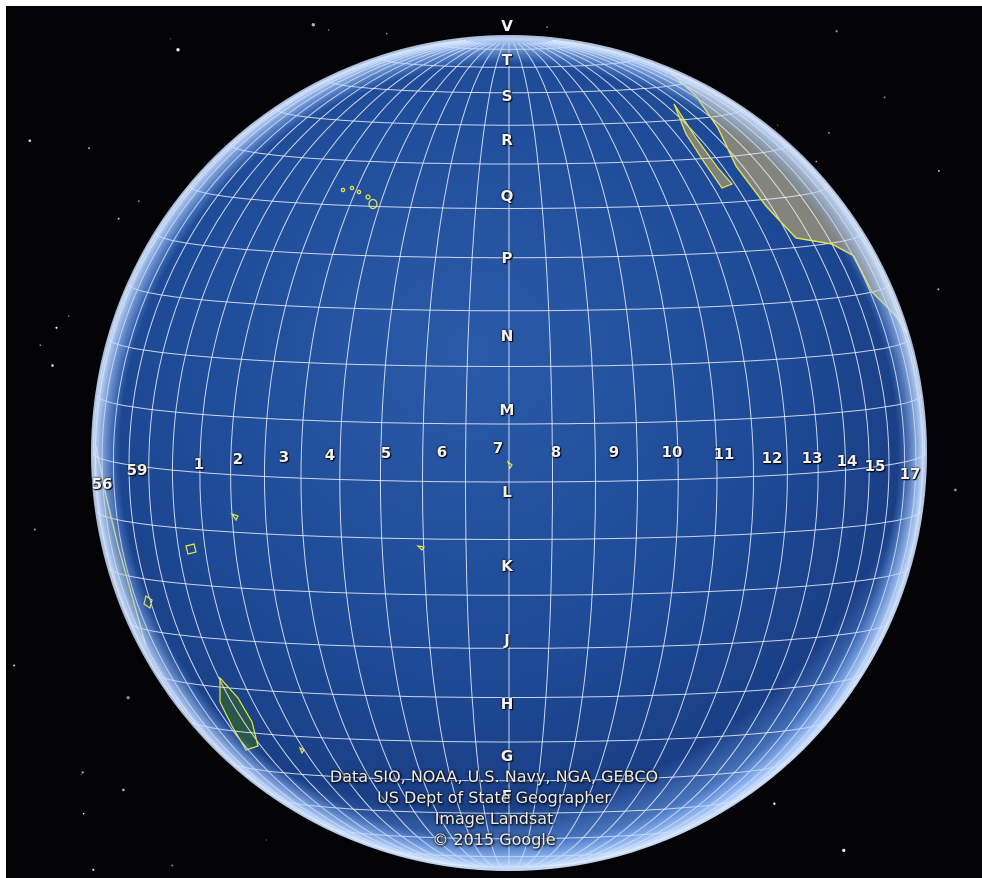 The width and height of the screenshot is (982, 878). Describe the element at coordinates (812, 458) in the screenshot. I see `utm-zone-label: 13` at that location.